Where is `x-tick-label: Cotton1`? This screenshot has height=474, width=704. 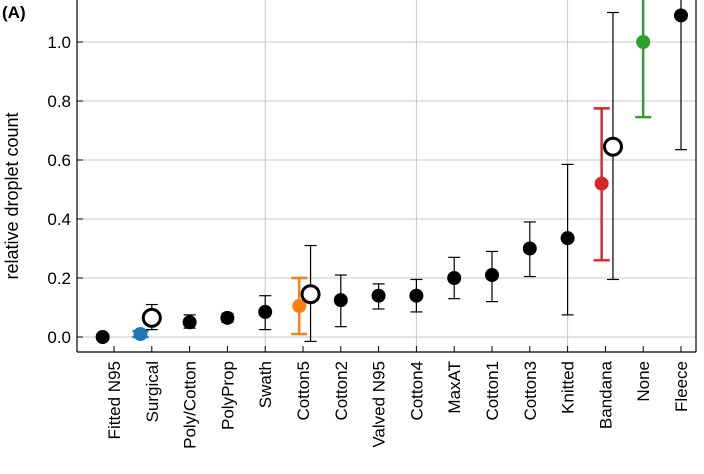
x-tick-label: Cotton1 is located at coordinates (492, 391).